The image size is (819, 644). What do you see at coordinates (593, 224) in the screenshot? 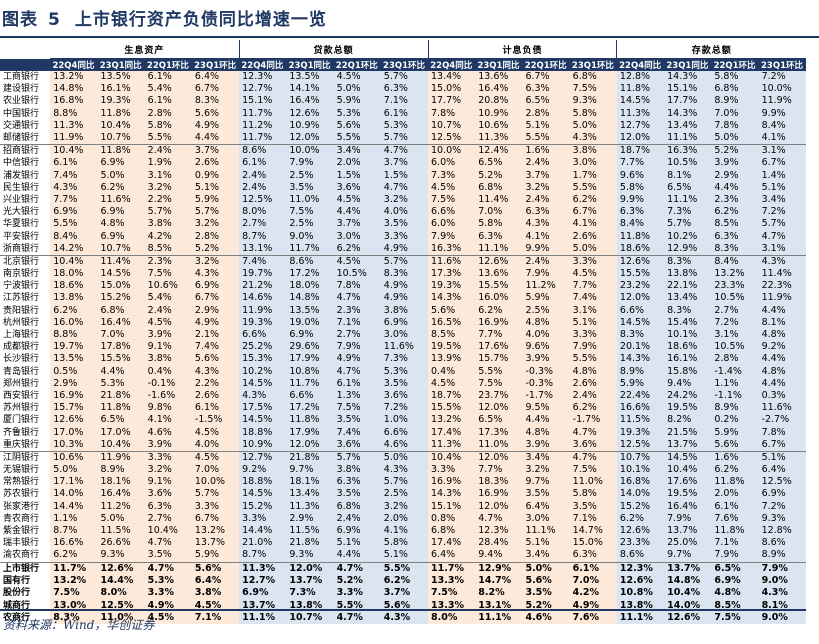
I see `value-cell: 4.1%` at bounding box center [593, 224].